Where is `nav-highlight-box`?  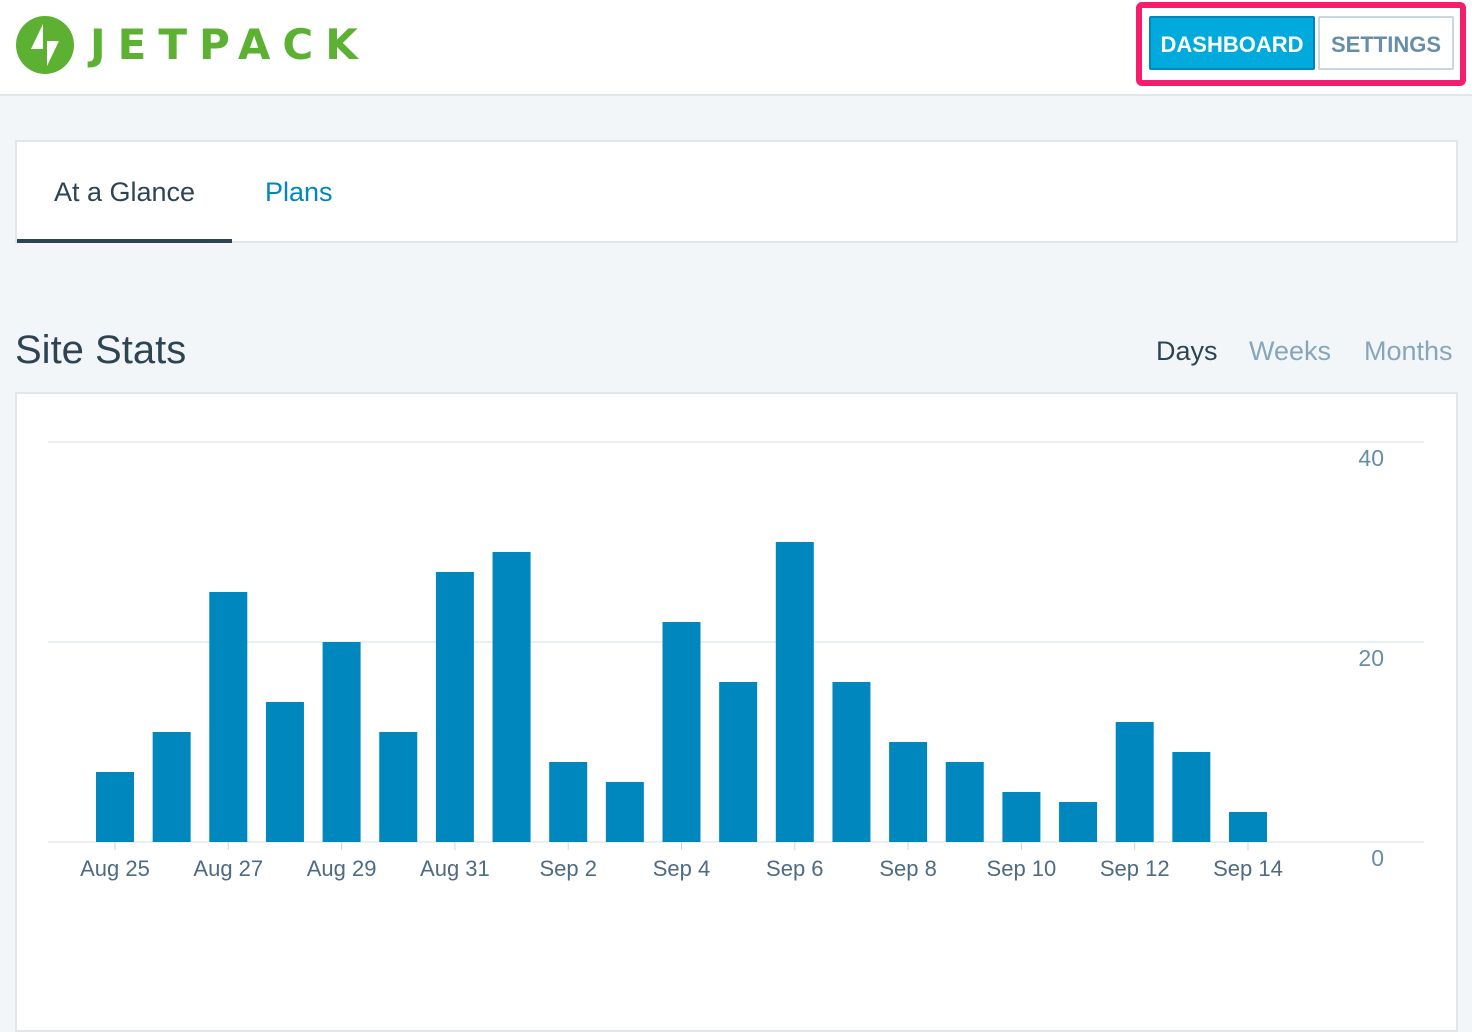 nav-highlight-box is located at coordinates (1301, 44).